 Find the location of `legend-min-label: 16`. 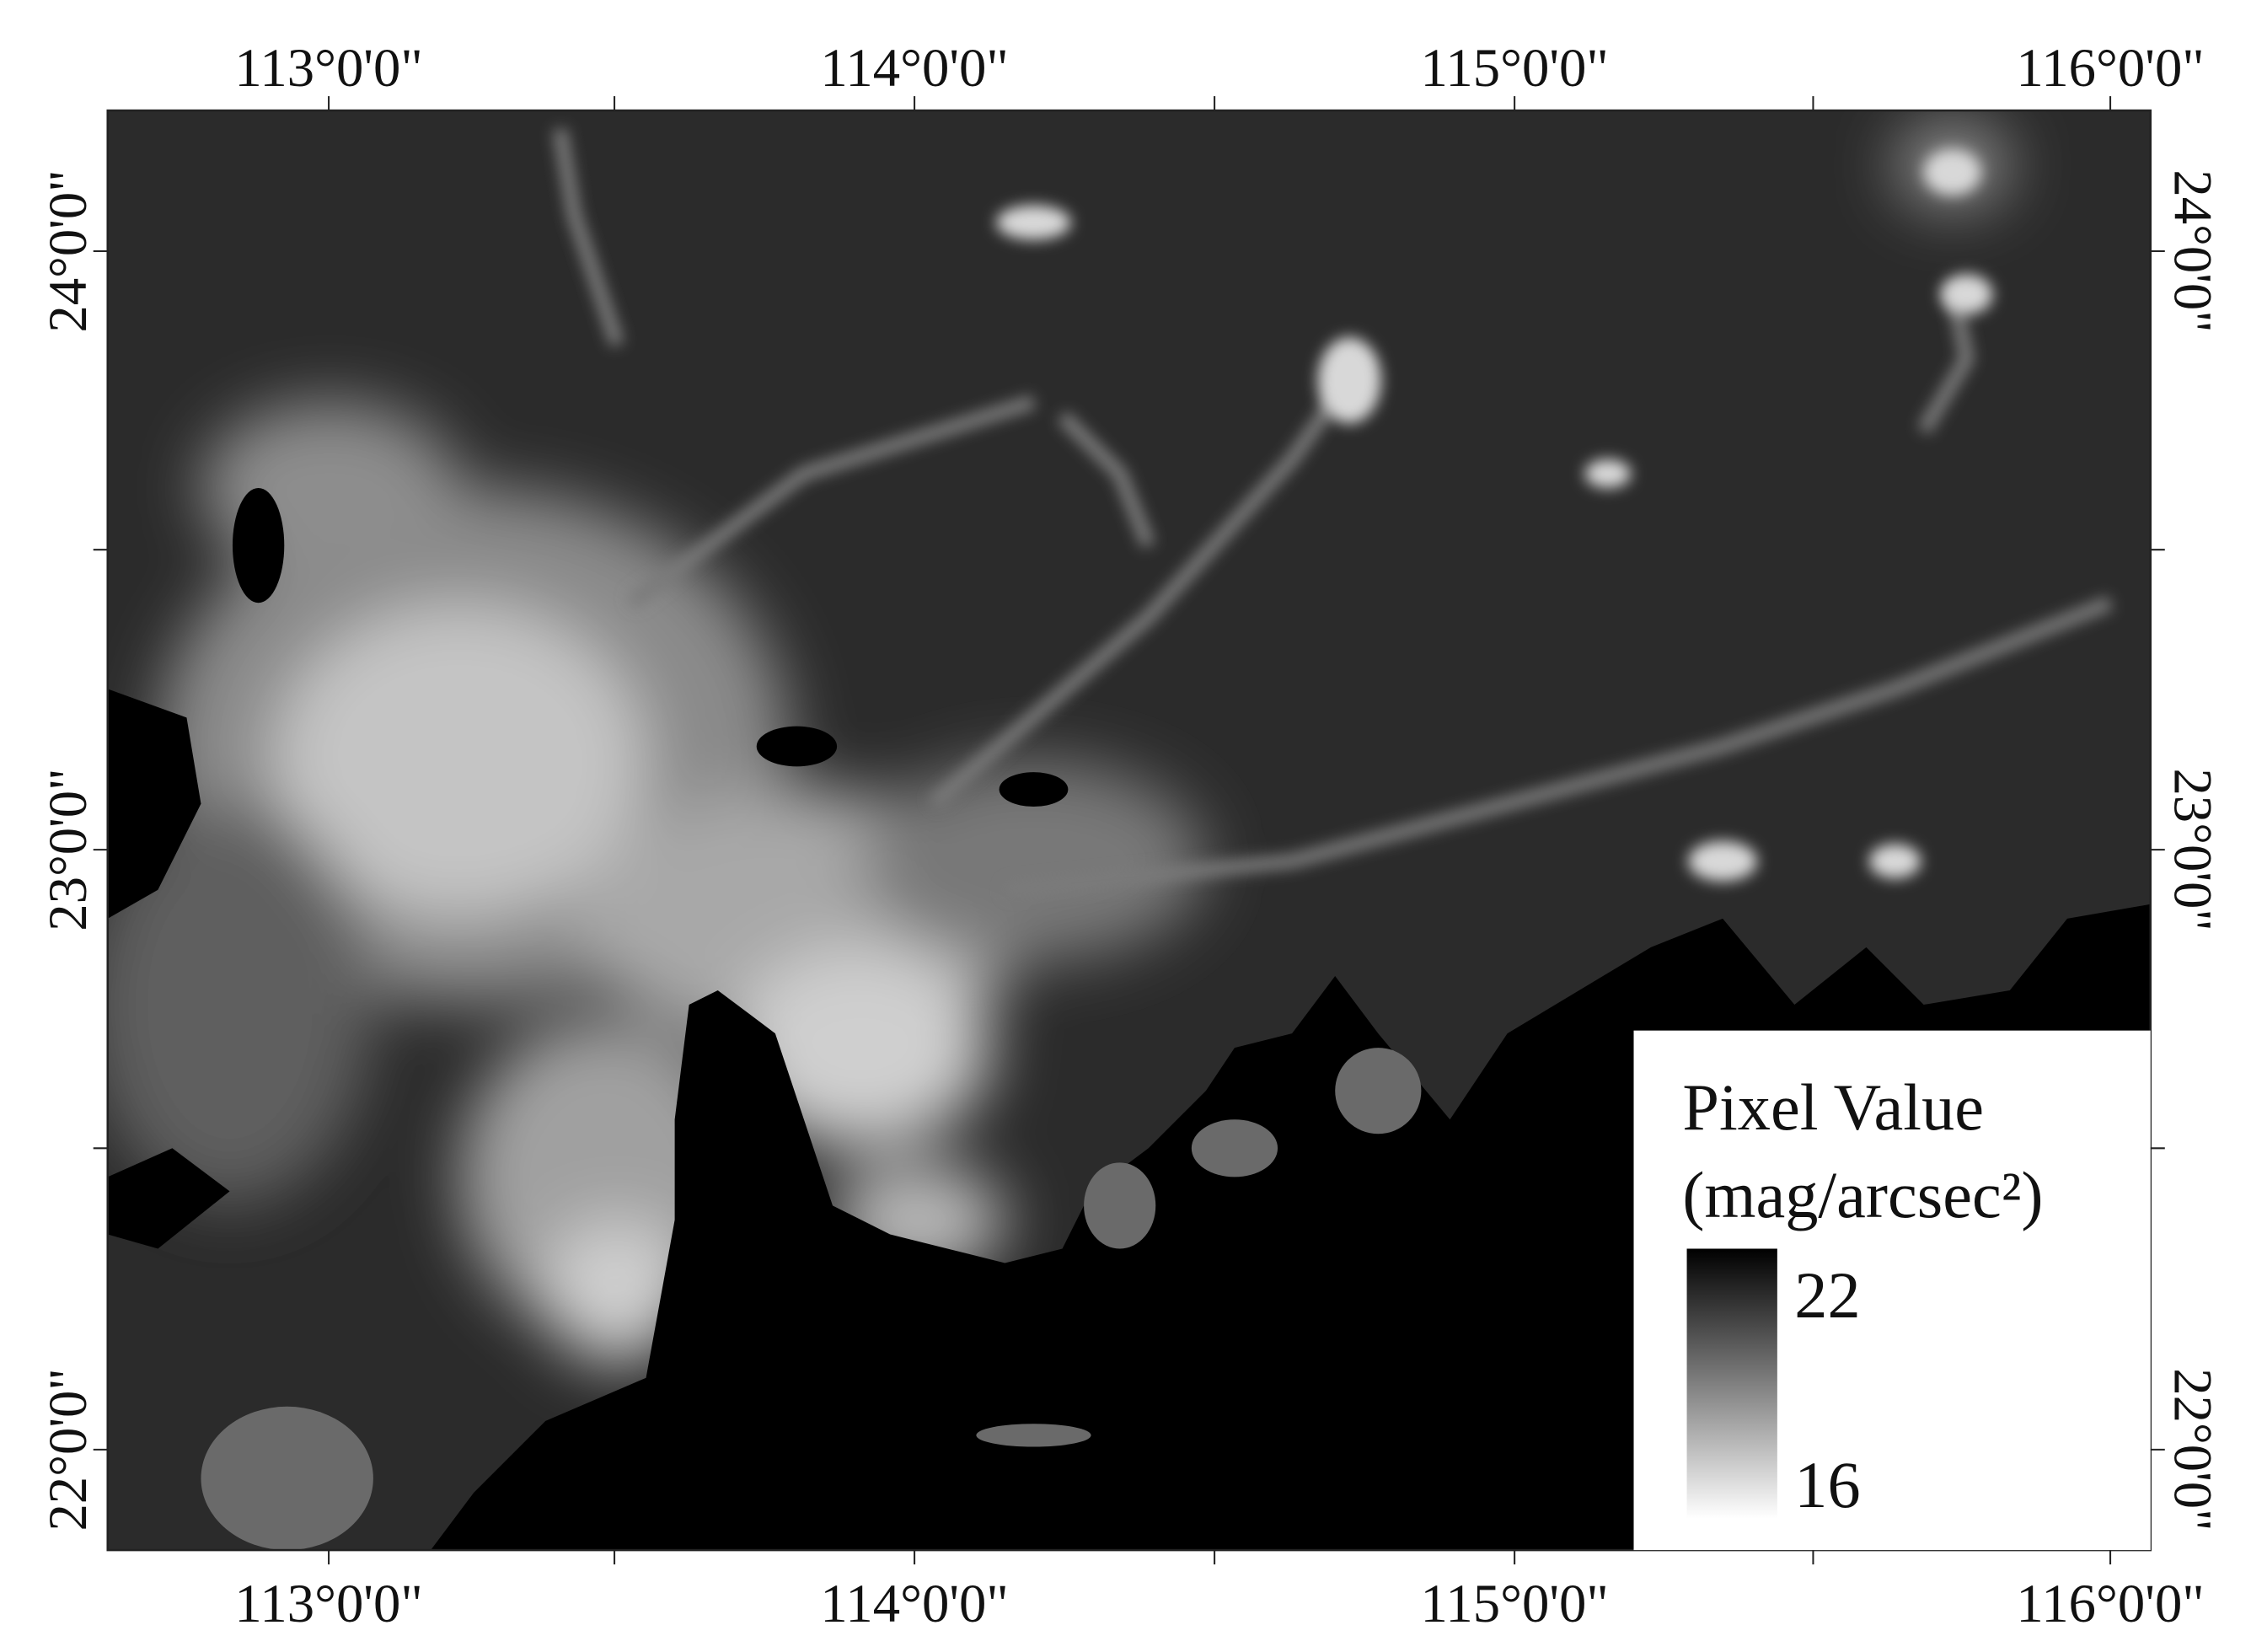

legend-min-label: 16 is located at coordinates (1827, 1484).